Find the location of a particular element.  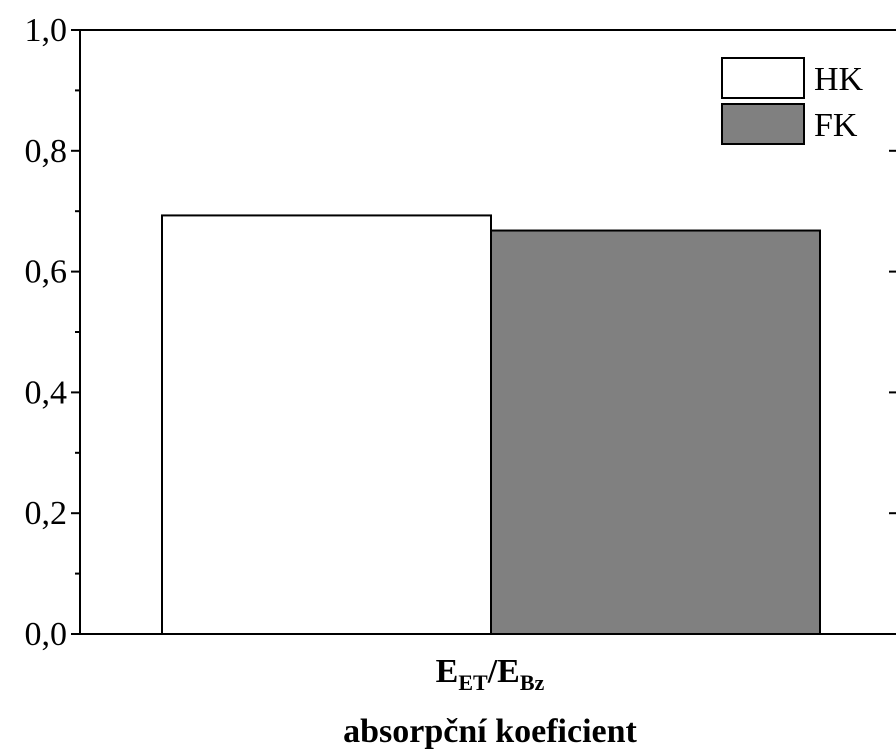

y-tick-label: 1,0 is located at coordinates (46, 30).